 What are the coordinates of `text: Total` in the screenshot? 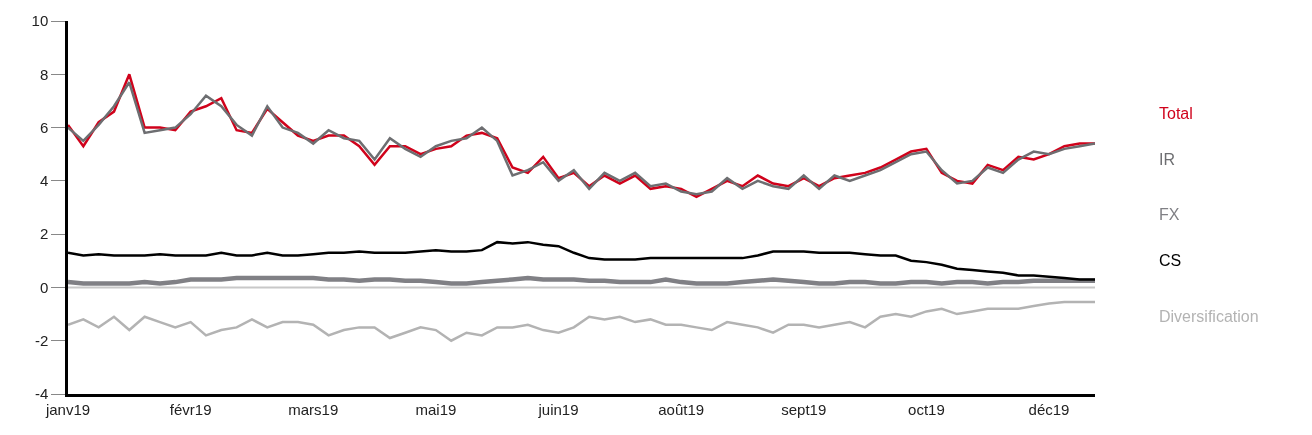 It's located at (1176, 113).